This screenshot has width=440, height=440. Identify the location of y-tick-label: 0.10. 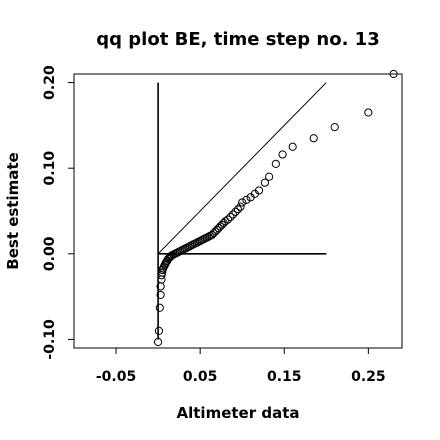
(50, 168).